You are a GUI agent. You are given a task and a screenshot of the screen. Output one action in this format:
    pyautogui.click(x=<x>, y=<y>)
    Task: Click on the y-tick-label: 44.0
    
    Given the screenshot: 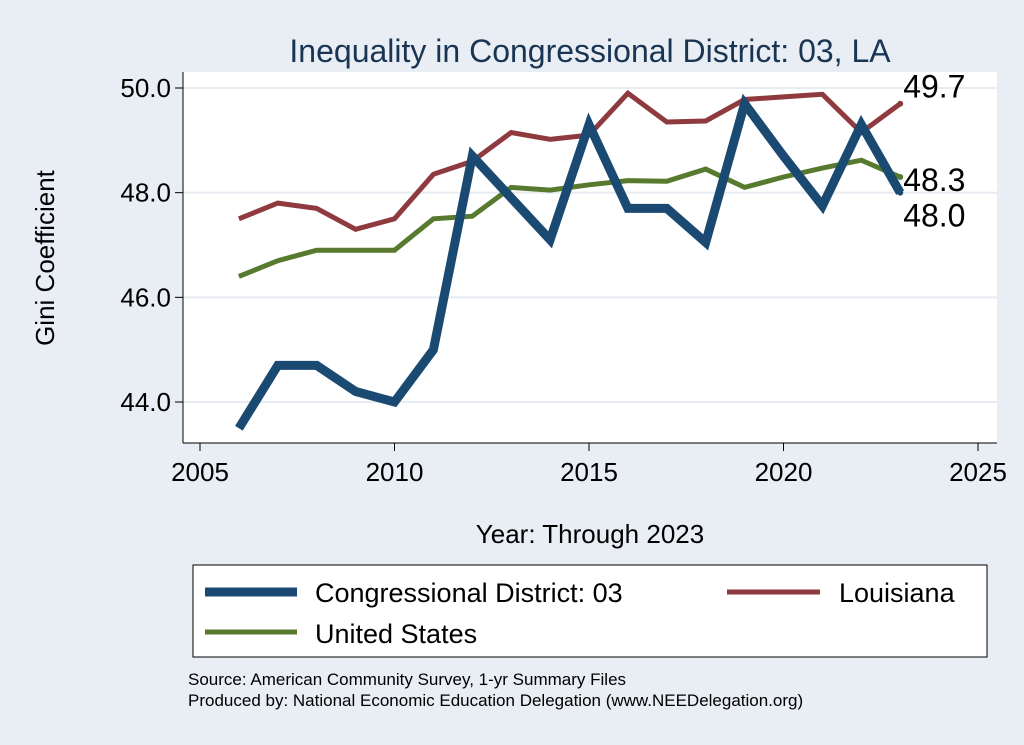 What is the action you would take?
    pyautogui.click(x=145, y=402)
    